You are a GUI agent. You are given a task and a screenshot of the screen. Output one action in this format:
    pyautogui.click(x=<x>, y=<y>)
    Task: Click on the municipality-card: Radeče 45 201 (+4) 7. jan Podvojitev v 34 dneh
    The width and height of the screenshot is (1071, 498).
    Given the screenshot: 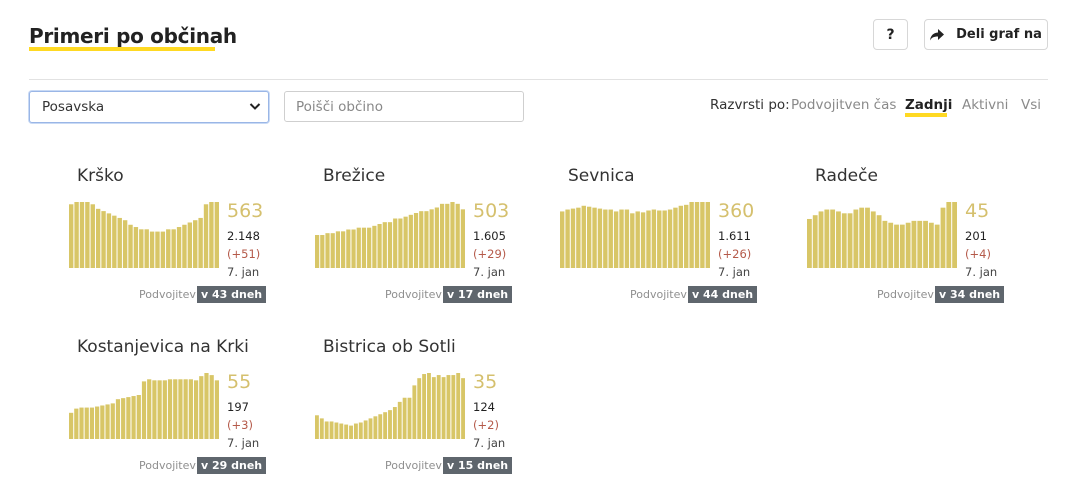 What is the action you would take?
    pyautogui.click(x=907, y=241)
    